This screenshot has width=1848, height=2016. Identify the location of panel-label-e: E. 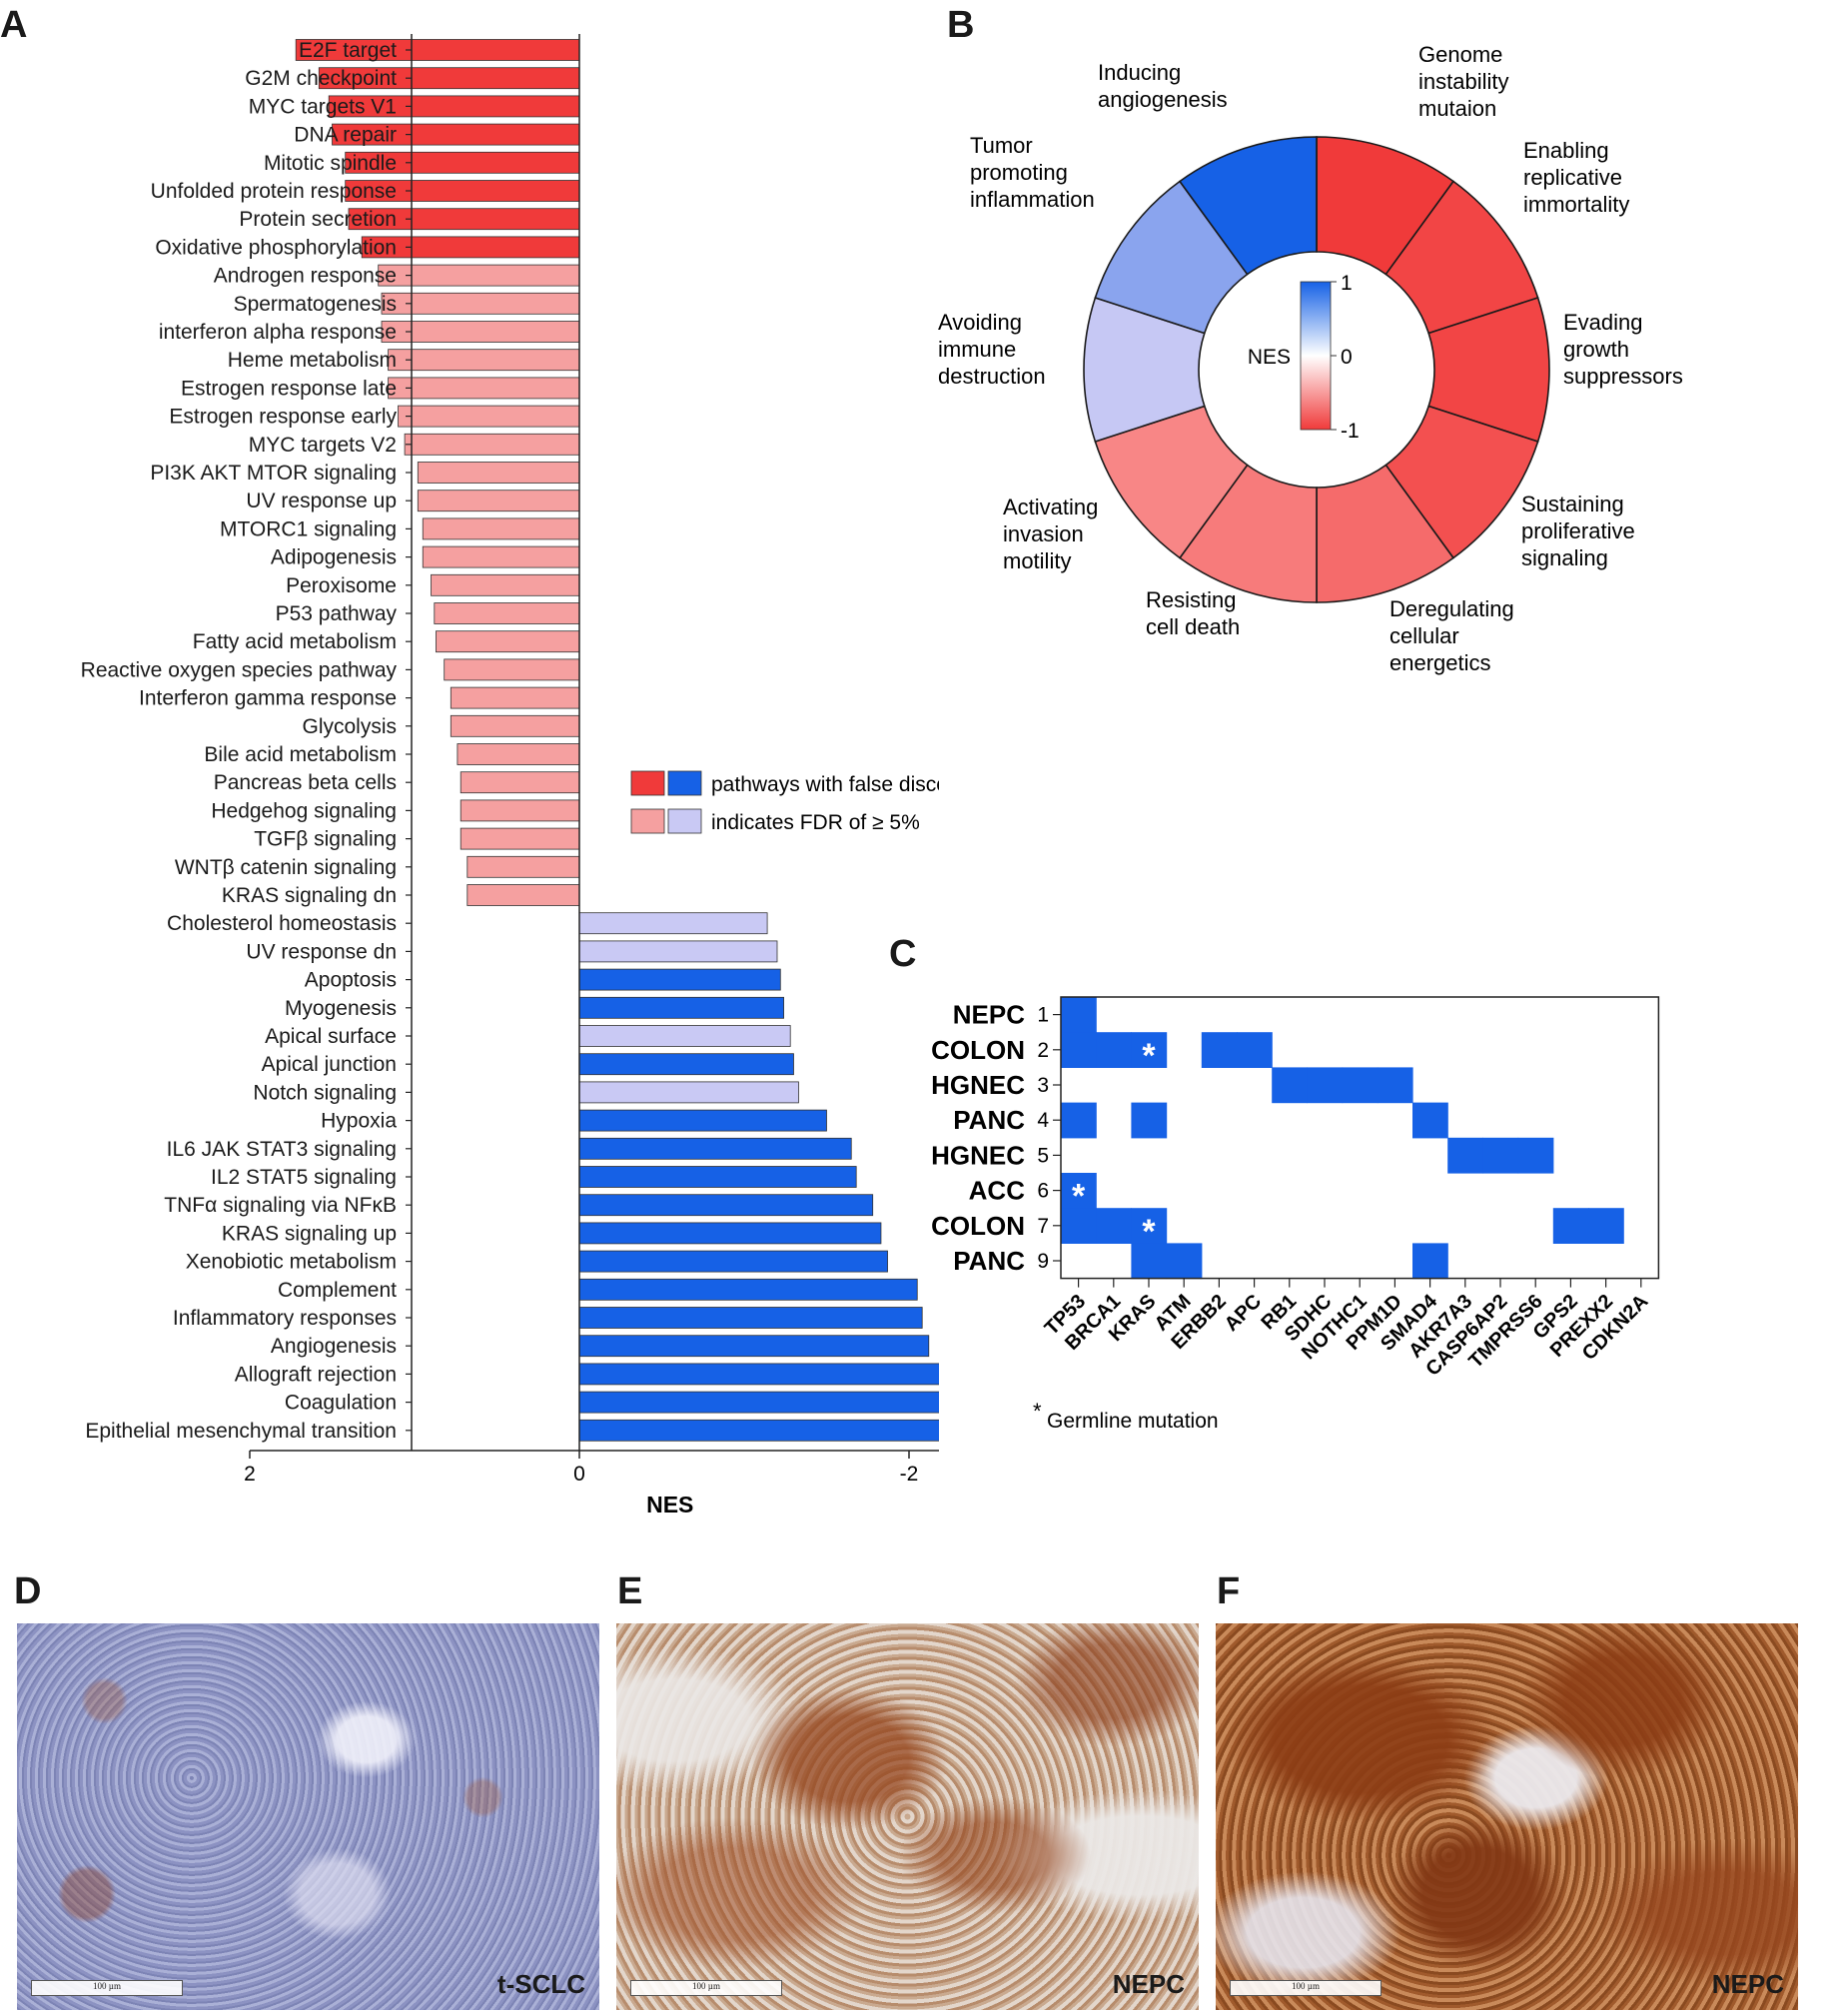
(630, 1591).